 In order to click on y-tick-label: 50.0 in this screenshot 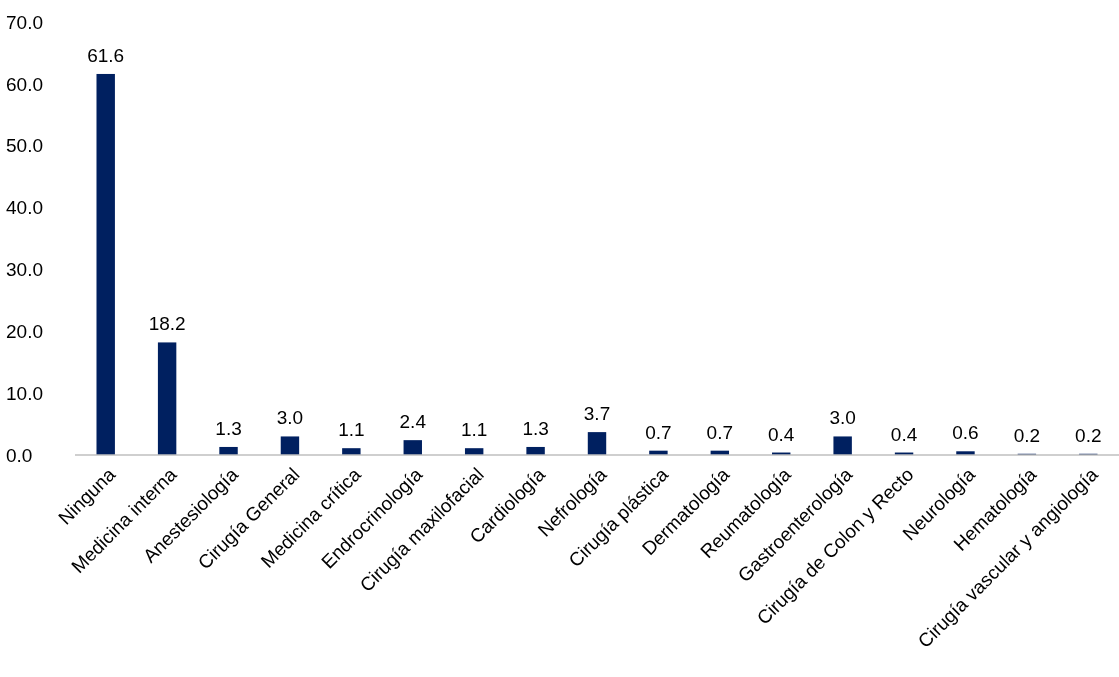, I will do `click(24, 146)`.